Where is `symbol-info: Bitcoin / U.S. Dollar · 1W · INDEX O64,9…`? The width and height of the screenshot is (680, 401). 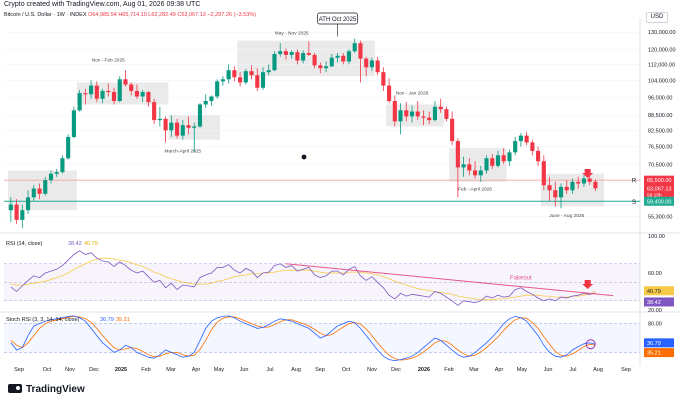 symbol-info: Bitcoin / U.S. Dollar · 1W · INDEX O64,9… is located at coordinates (130, 15).